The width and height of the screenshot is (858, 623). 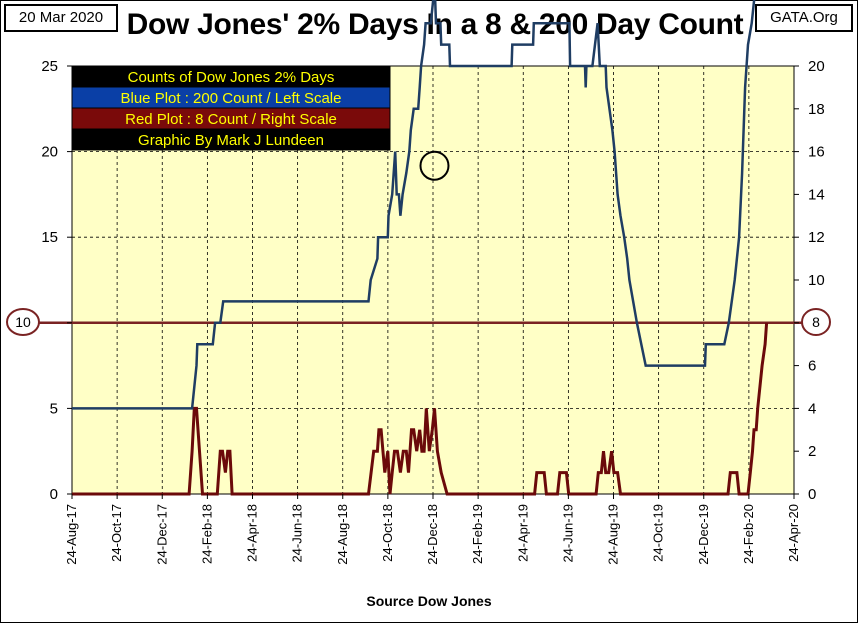 I want to click on x-tick-label: 24-Feb-19, so click(x=477, y=534).